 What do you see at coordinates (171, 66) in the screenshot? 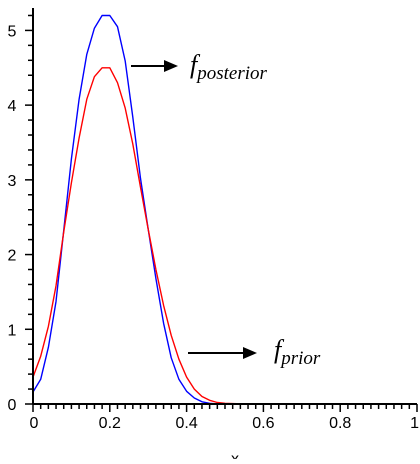
I see `annotation-posterior-arrowhead` at bounding box center [171, 66].